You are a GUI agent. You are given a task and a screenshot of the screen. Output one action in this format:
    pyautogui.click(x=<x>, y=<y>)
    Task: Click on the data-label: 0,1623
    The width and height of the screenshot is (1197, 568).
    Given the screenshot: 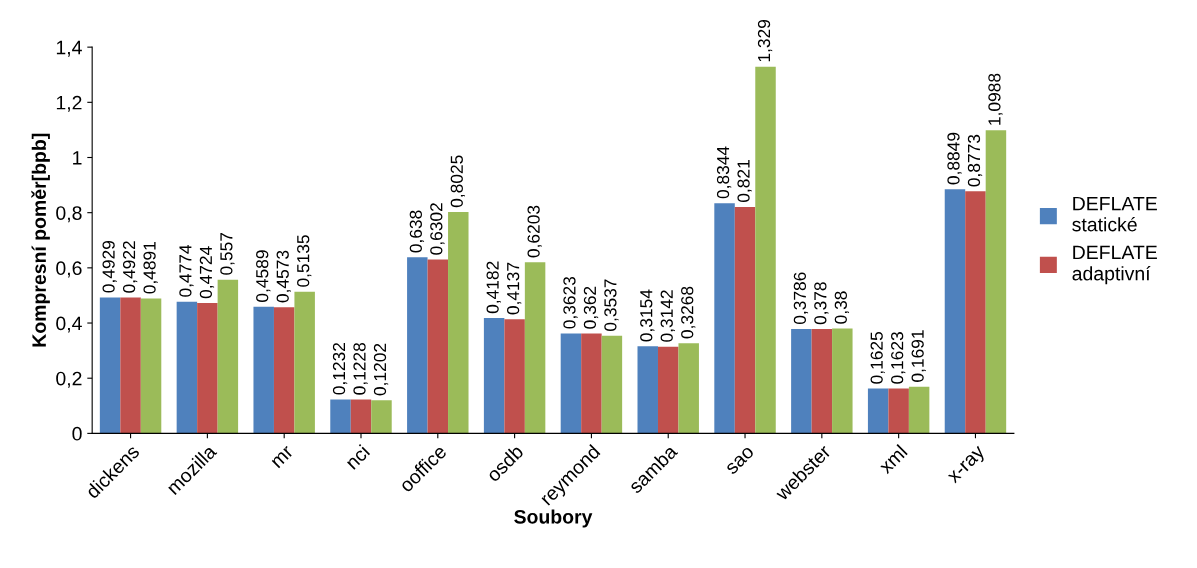 What is the action you would take?
    pyautogui.click(x=898, y=358)
    